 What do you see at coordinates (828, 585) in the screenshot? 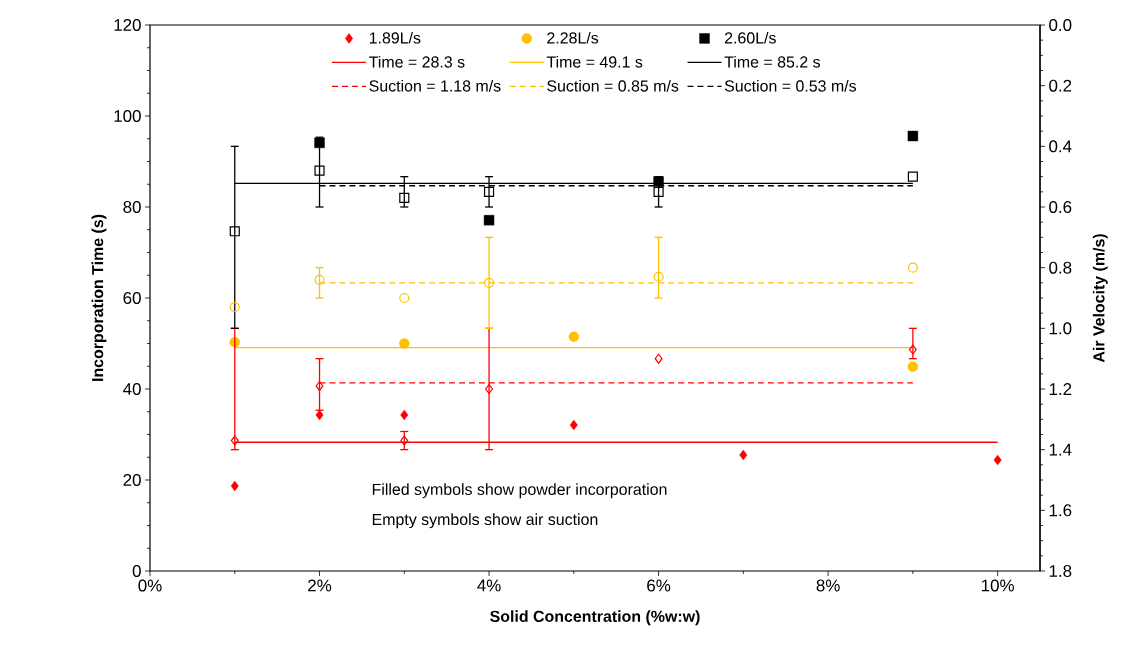
I see `x-tick-label: 8%` at bounding box center [828, 585].